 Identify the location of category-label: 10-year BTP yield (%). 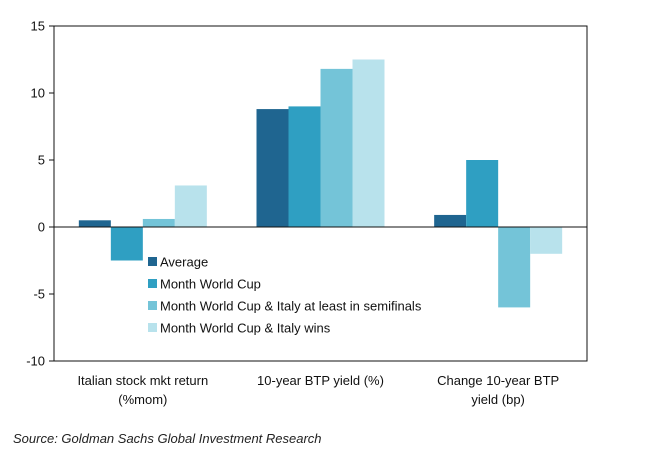
(320, 380).